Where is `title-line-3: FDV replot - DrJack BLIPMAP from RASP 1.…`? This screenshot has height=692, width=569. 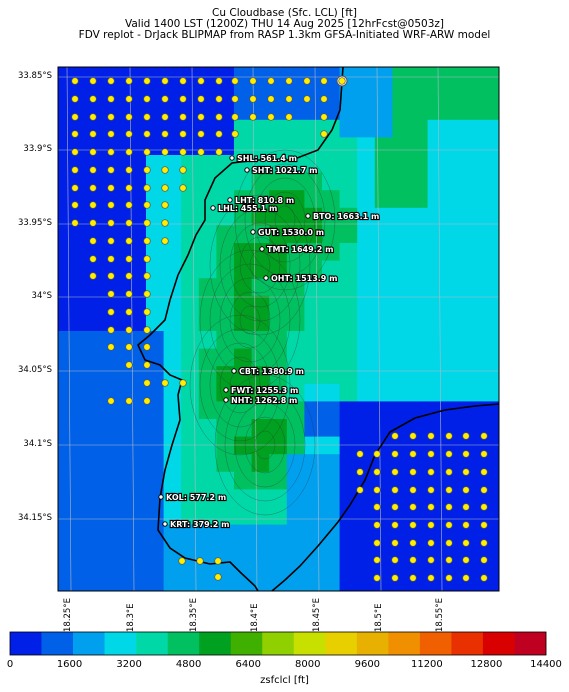
title-line-3: FDV replot - DrJack BLIPMAP from RASP 1.… is located at coordinates (284, 35).